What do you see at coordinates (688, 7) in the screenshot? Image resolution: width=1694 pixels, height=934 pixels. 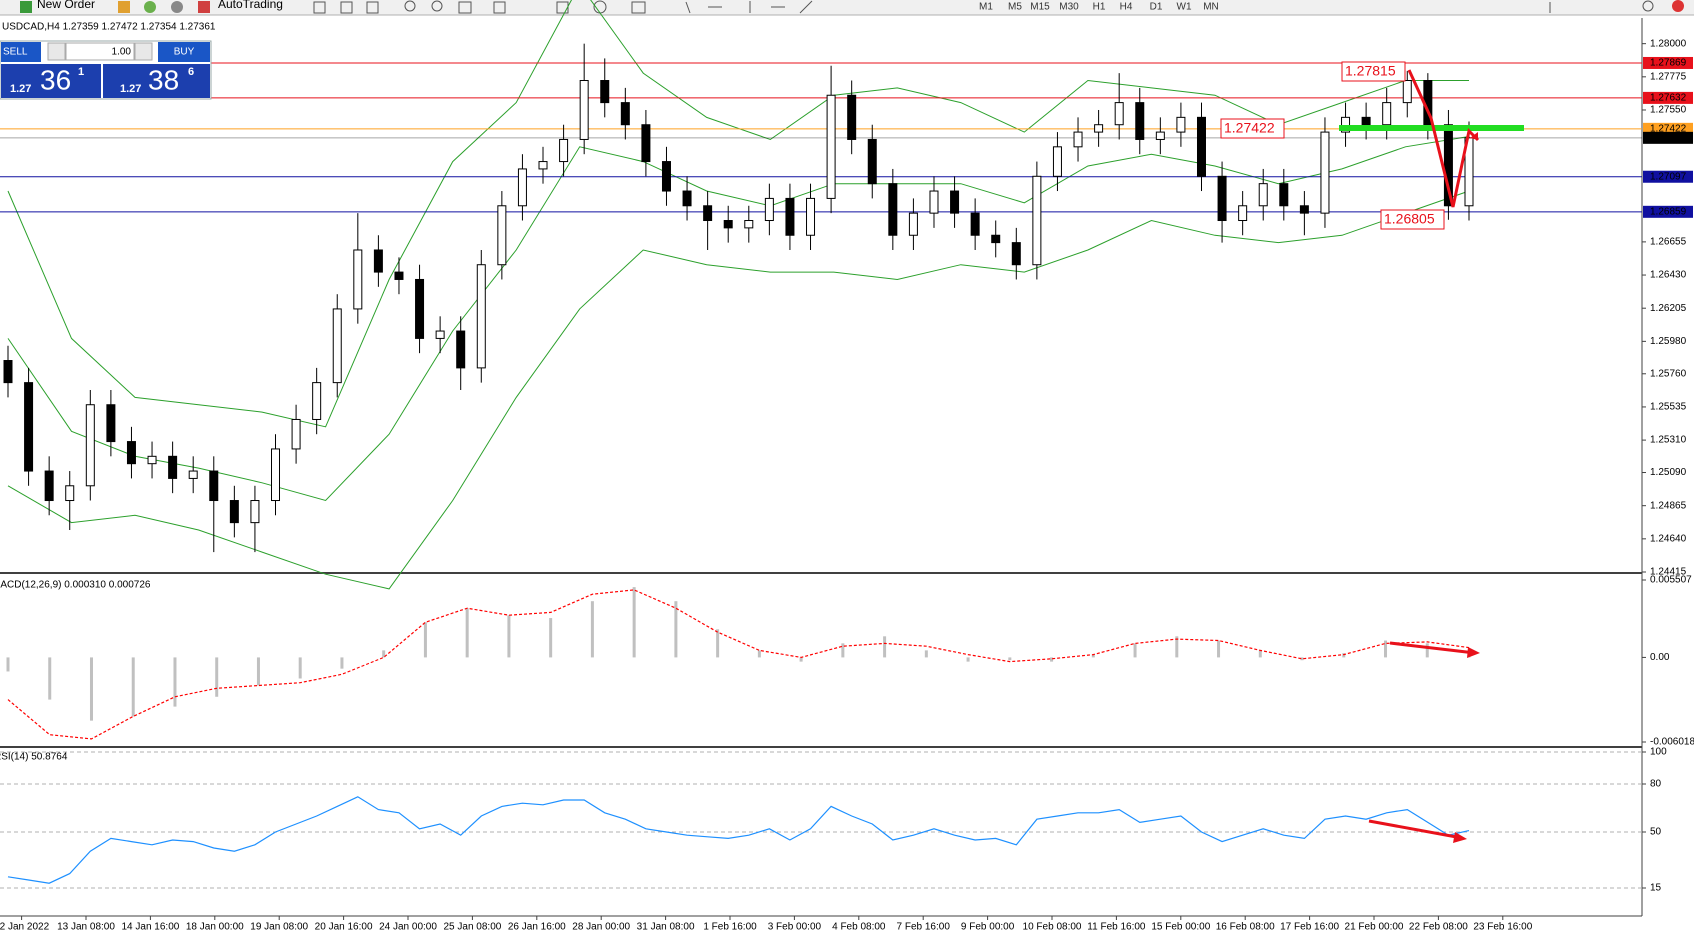 I see `cursor-tool` at bounding box center [688, 7].